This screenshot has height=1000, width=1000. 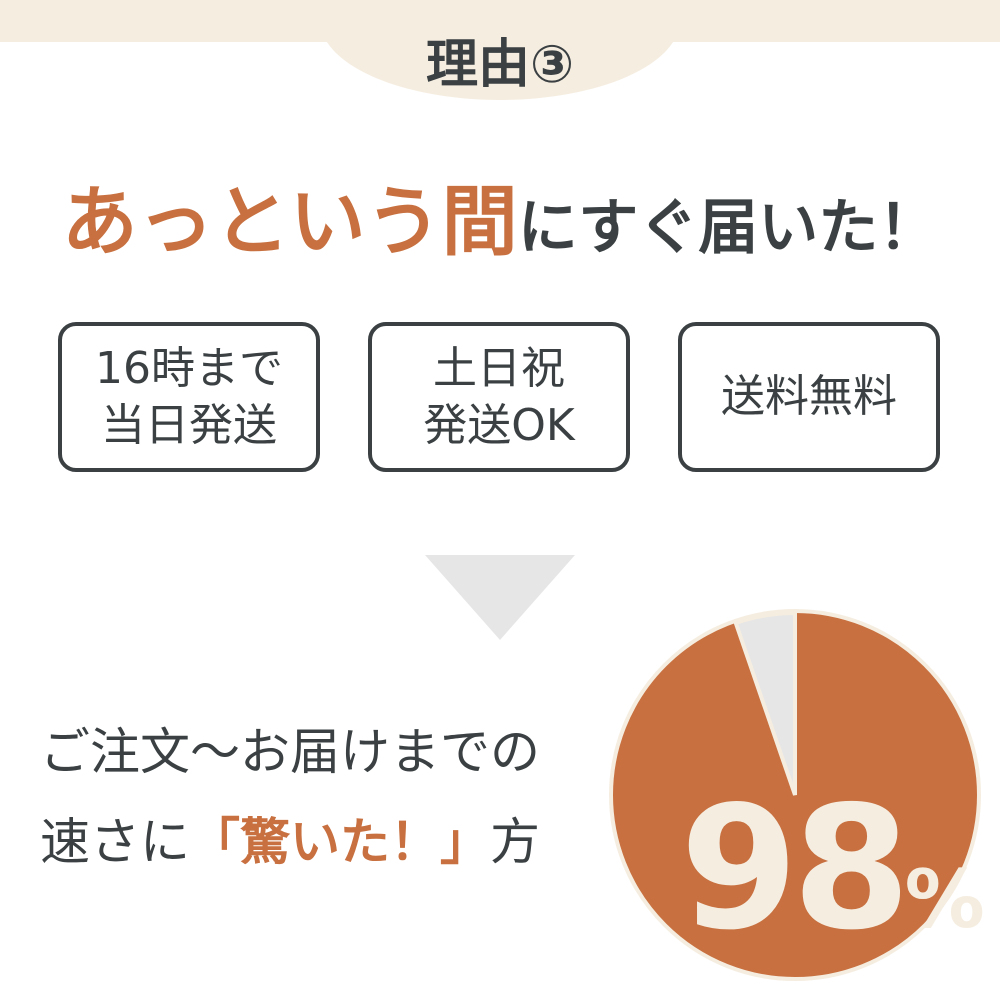 I want to click on headline-highlight: あっという間, so click(x=289, y=221).